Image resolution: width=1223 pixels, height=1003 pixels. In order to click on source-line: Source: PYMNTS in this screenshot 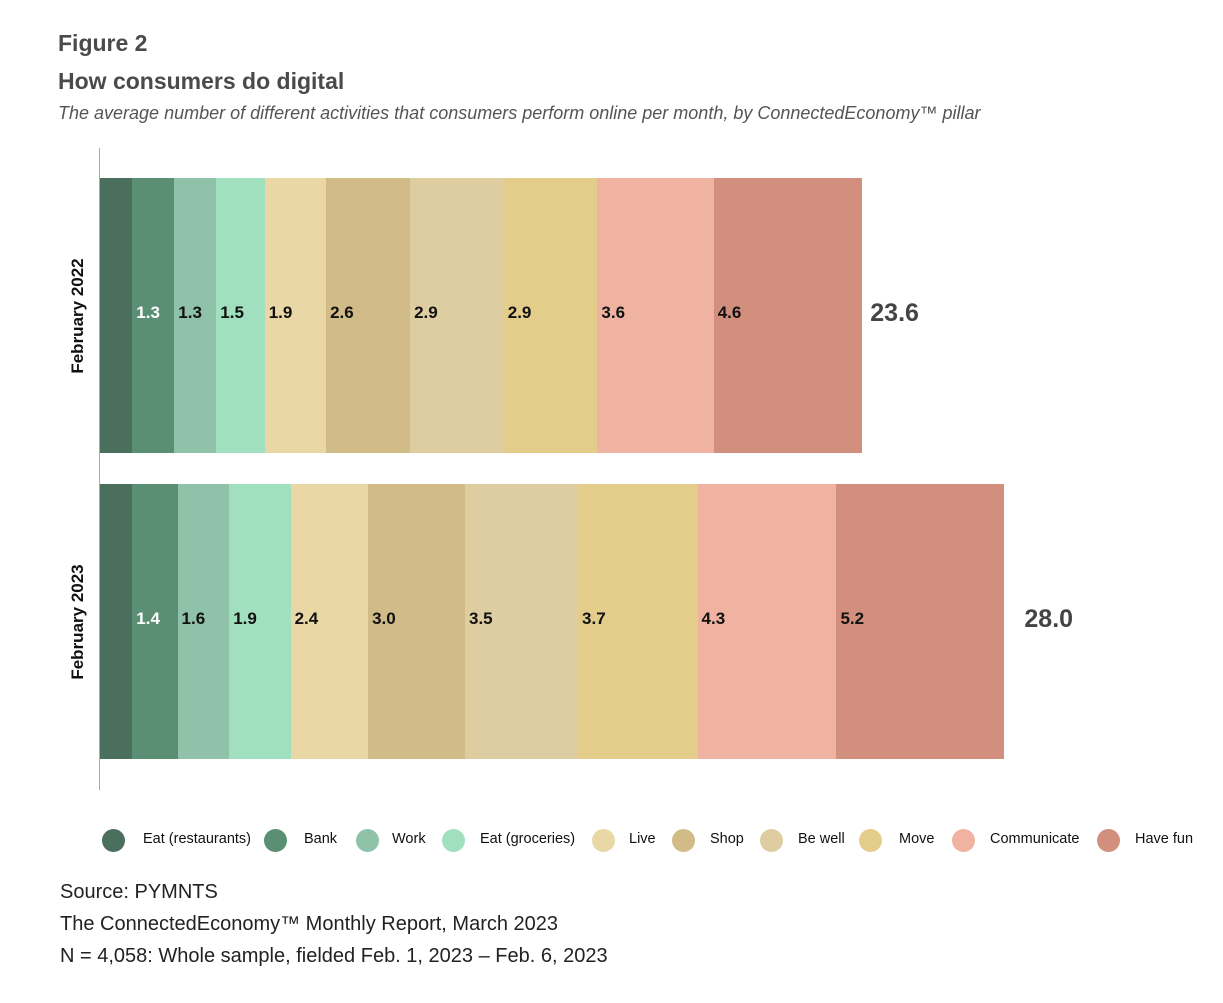, I will do `click(139, 892)`.